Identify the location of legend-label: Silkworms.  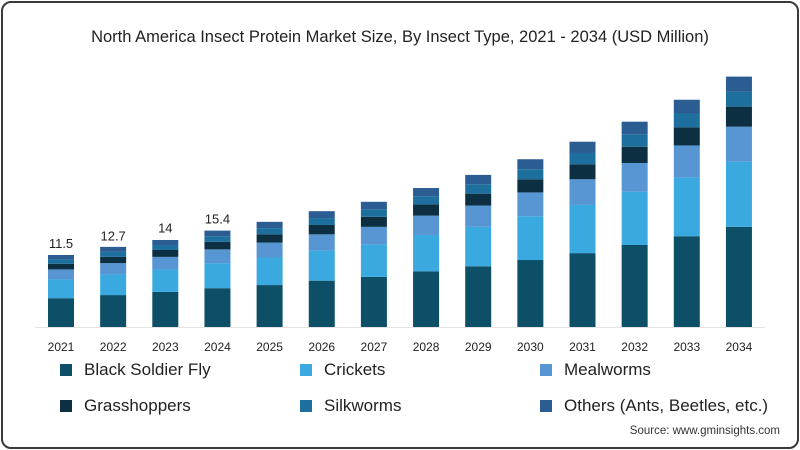
(363, 405).